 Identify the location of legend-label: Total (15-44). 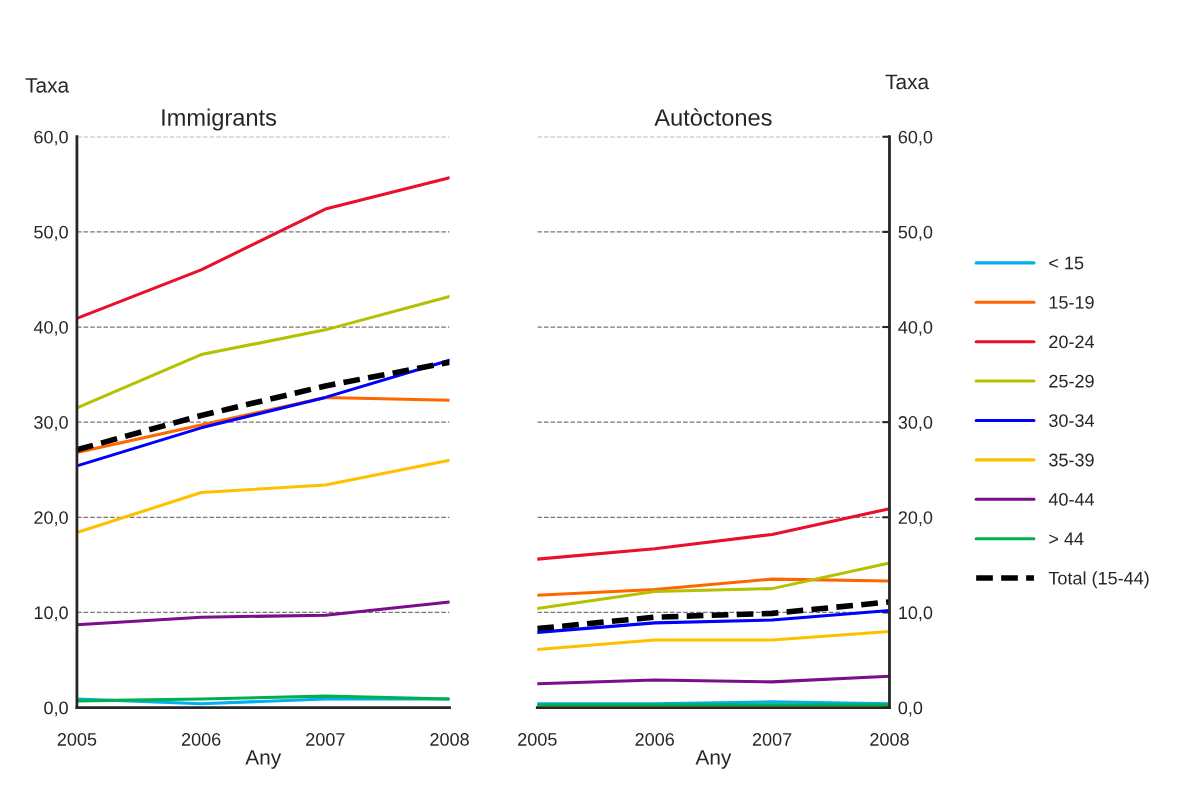
(1098, 580).